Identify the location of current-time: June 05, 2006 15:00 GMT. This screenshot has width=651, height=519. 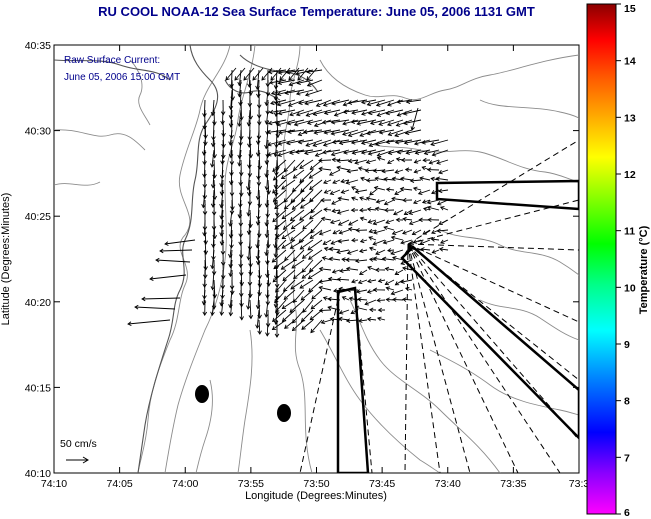
(122, 77).